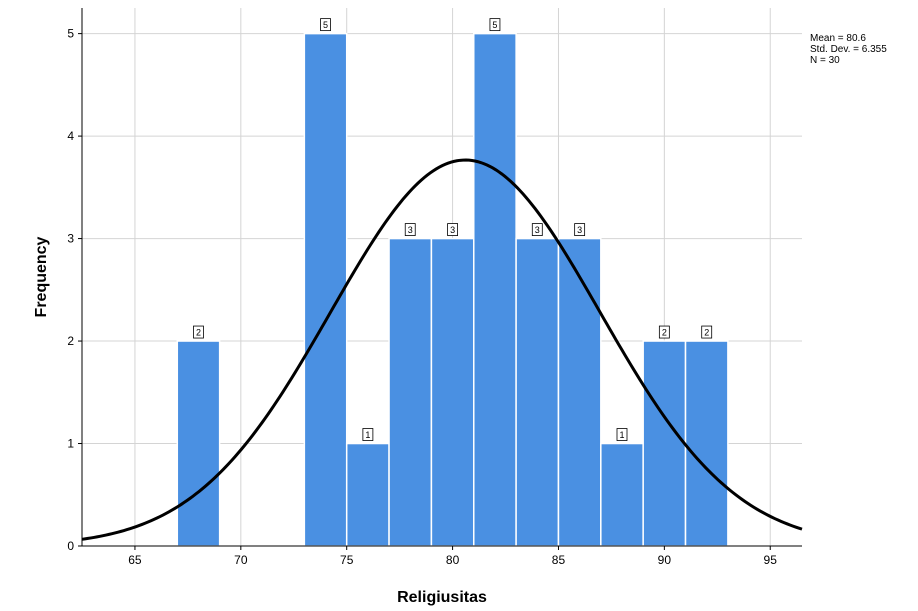  I want to click on x-tick-label: 70, so click(241, 560).